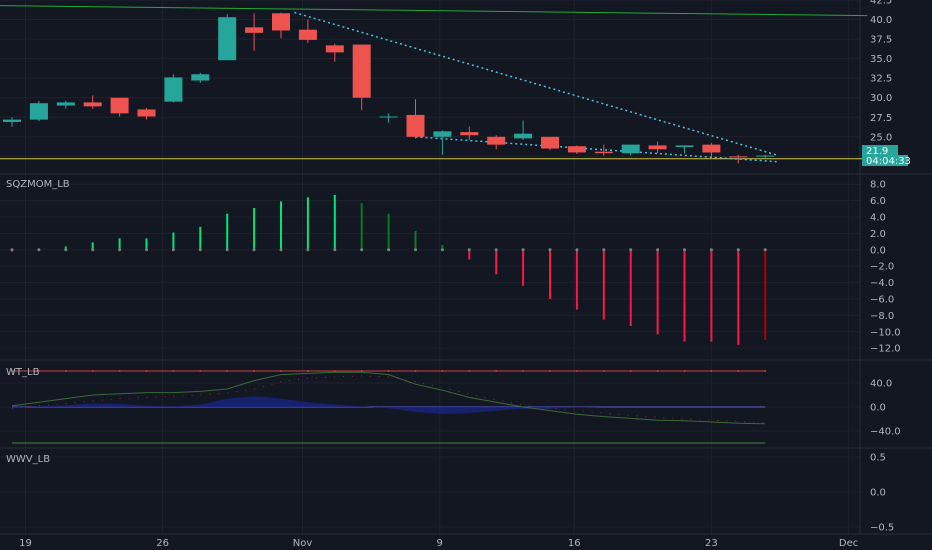  I want to click on price-label: 21.9, so click(877, 151).